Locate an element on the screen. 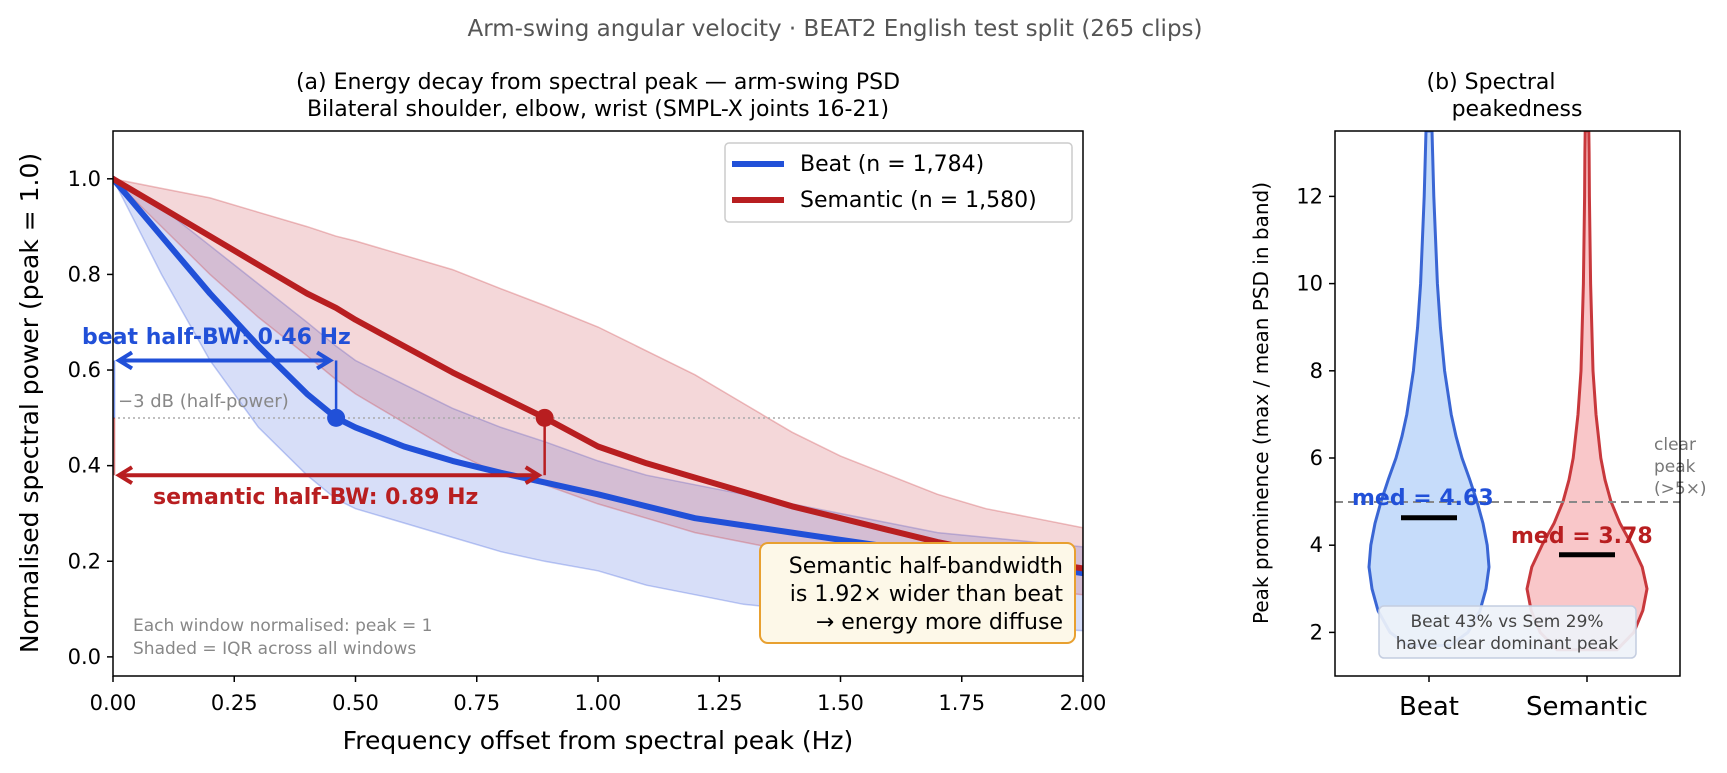 This screenshot has width=1727, height=773. semantic-halfbw-arrowhead-left is located at coordinates (124, 475).